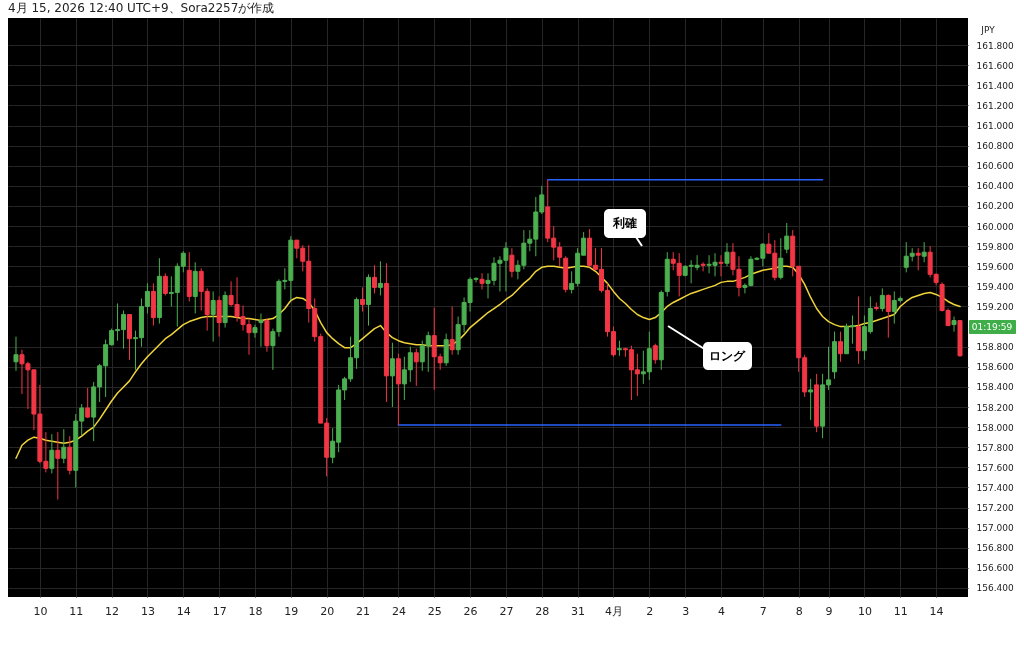 This screenshot has width=1024, height=654. What do you see at coordinates (578, 611) in the screenshot?
I see `x-tick-label: 31` at bounding box center [578, 611].